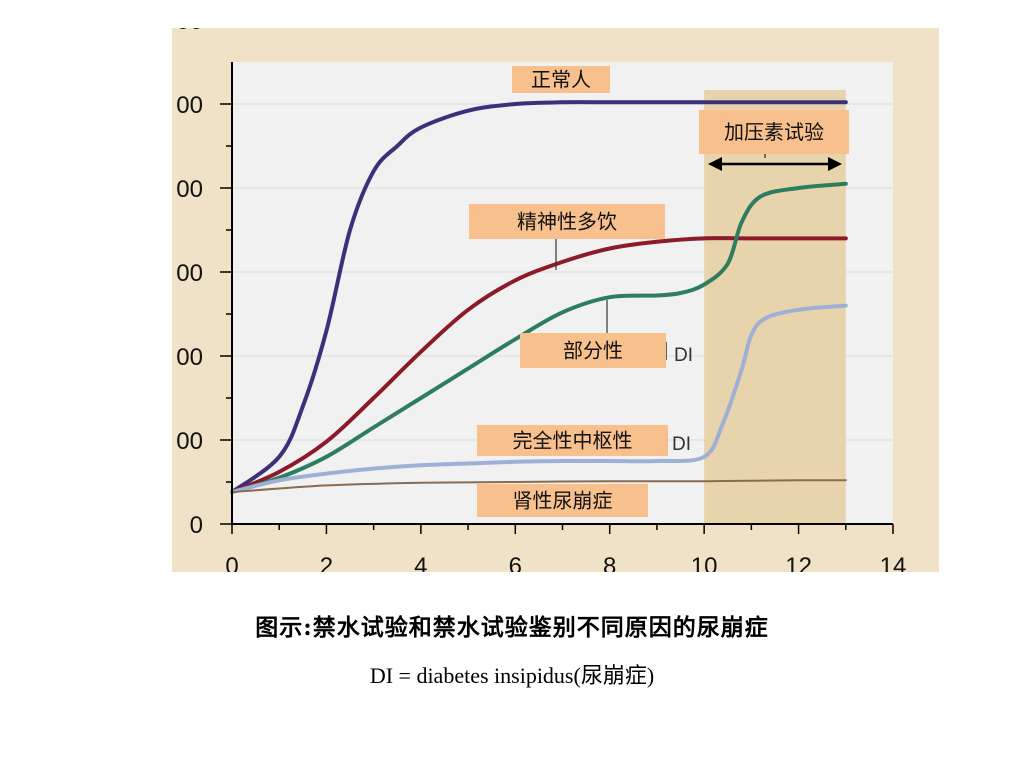 The image size is (1024, 768). What do you see at coordinates (566, 566) in the screenshot?
I see `x-tick-labels: 0 2 4 6 8 10 12 14` at bounding box center [566, 566].